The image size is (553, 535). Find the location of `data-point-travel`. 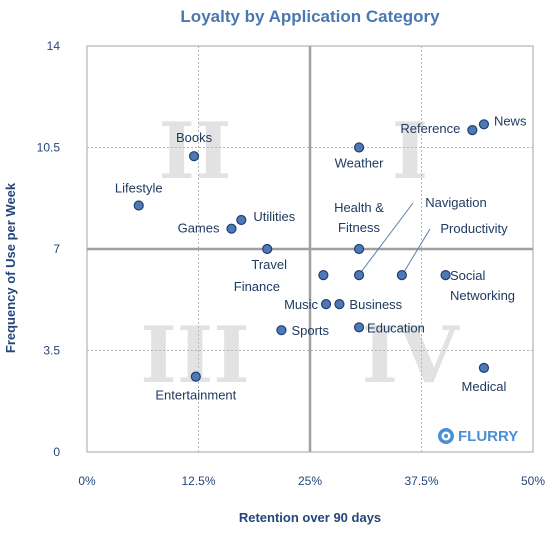

data-point-travel is located at coordinates (267, 249).